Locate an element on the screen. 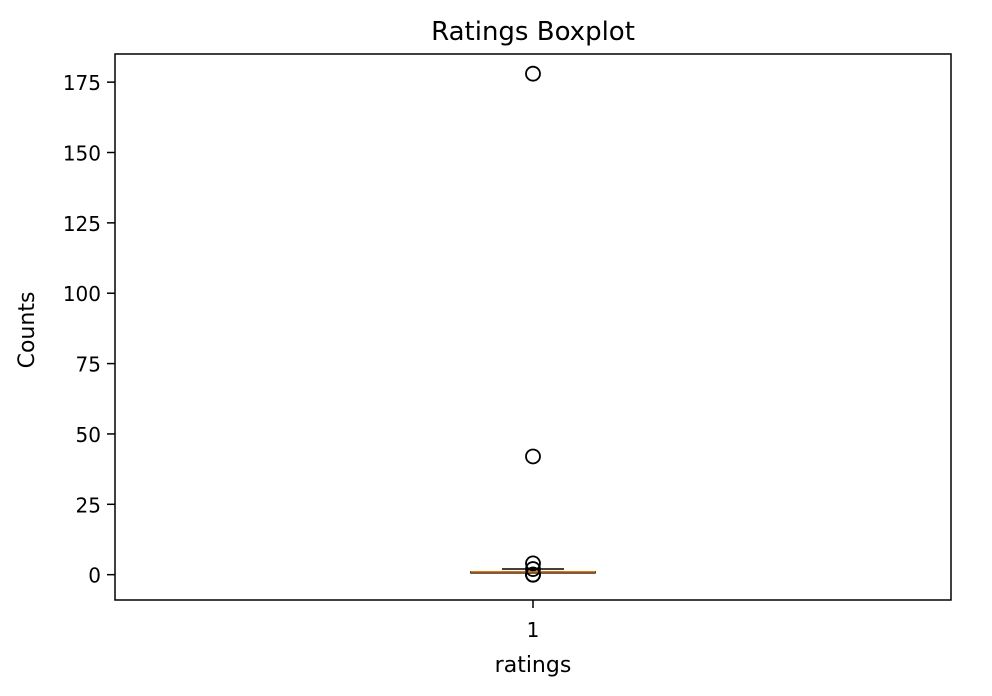  y-tick-label: 150 is located at coordinates (82, 154).